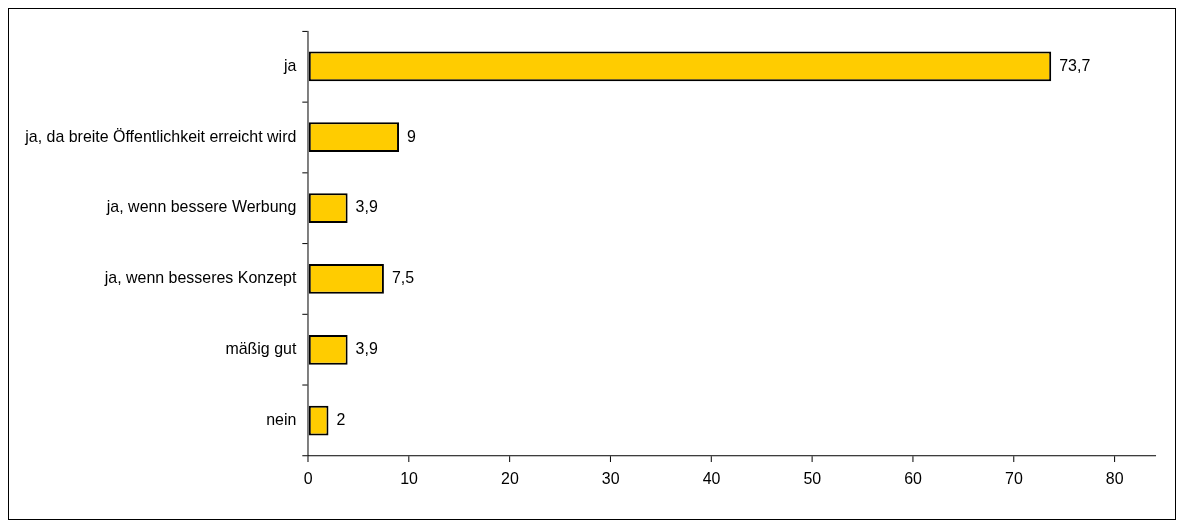 This screenshot has height=530, width=1186. Describe the element at coordinates (403, 278) in the screenshot. I see `data-label: 7,5` at that location.